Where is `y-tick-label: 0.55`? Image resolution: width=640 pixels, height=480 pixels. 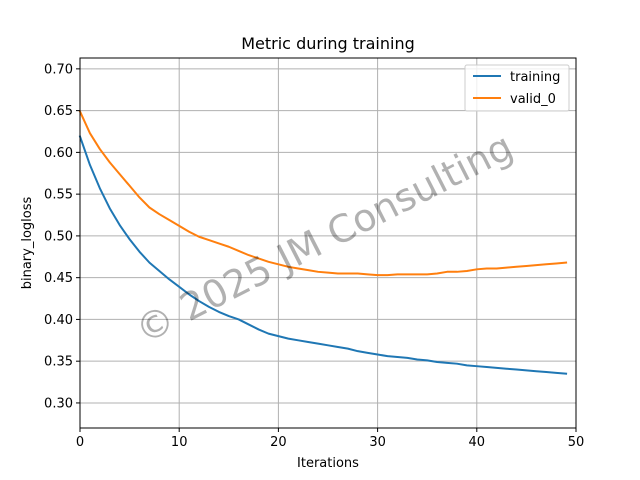
y-tick-label: 0.55 is located at coordinates (58, 195).